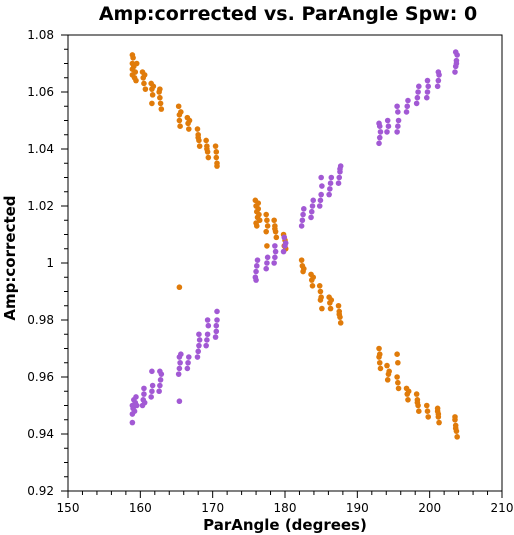 The height and width of the screenshot is (535, 514). I want to click on y-tick-label: 1.06, so click(40, 92).